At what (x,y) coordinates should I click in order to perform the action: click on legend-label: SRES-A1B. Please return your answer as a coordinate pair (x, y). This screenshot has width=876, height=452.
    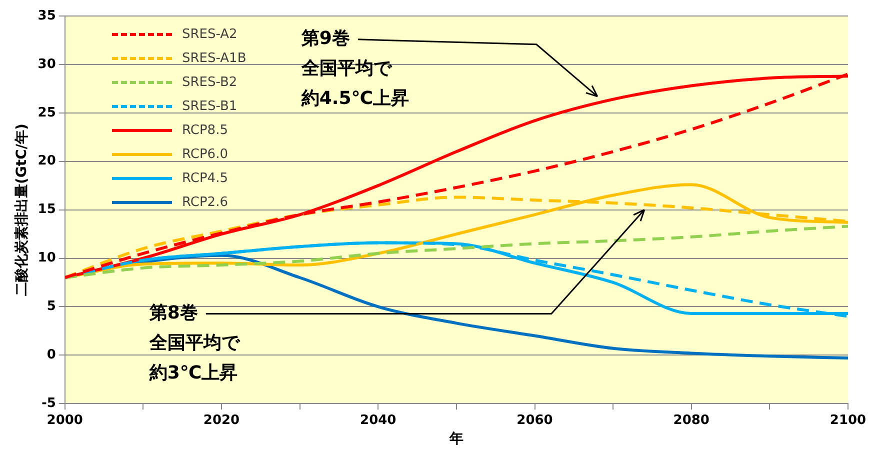
    Looking at the image, I should click on (214, 58).